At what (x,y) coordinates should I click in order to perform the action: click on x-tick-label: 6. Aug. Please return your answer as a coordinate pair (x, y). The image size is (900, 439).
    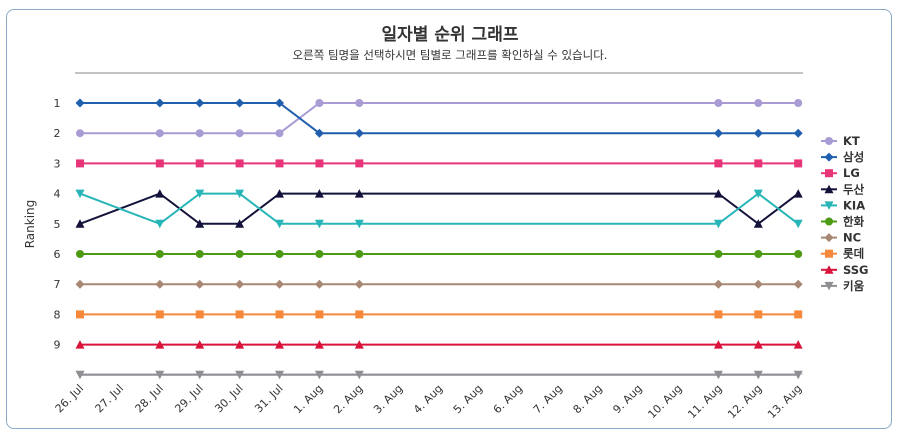
    Looking at the image, I should click on (508, 399).